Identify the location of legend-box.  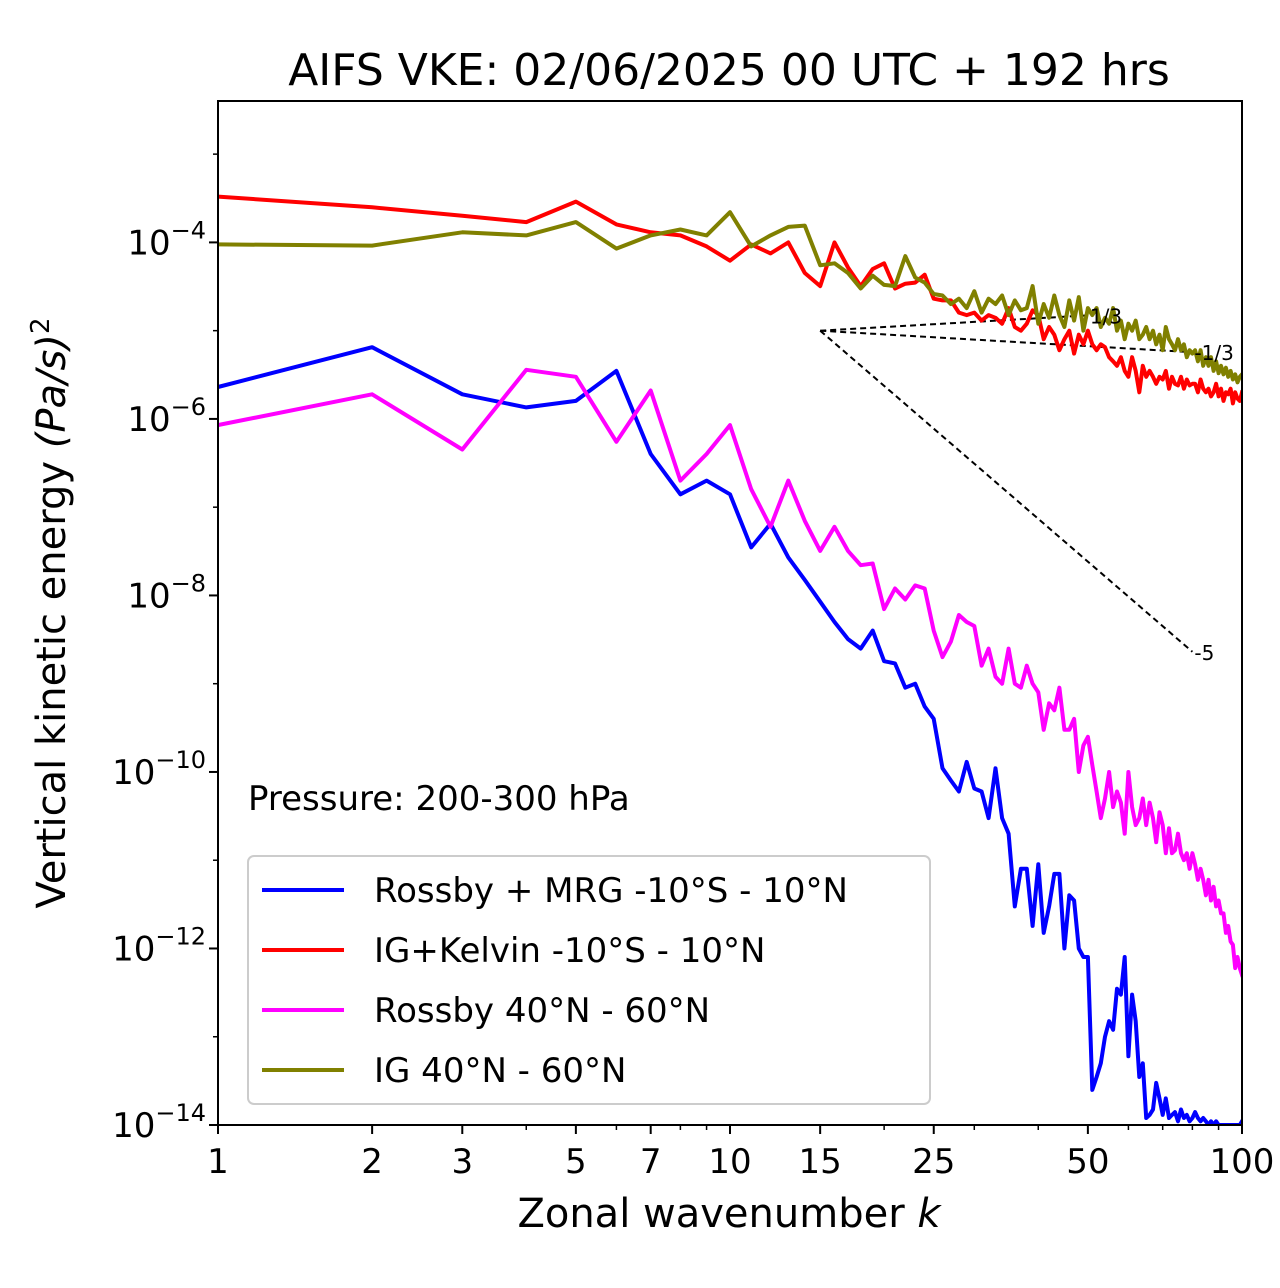
(589, 980).